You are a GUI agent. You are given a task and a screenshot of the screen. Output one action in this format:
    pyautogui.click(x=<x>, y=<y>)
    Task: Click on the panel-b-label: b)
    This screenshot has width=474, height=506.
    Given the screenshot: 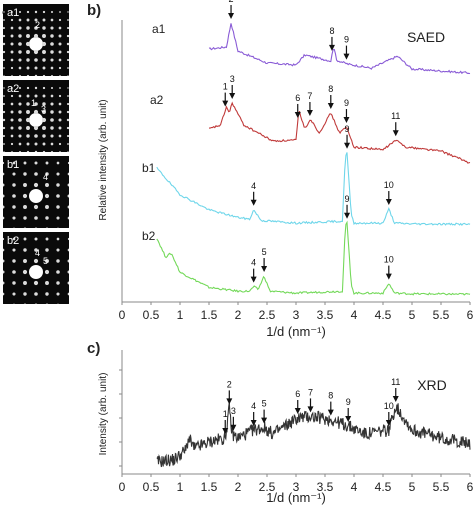 What is the action you would take?
    pyautogui.click(x=94, y=10)
    